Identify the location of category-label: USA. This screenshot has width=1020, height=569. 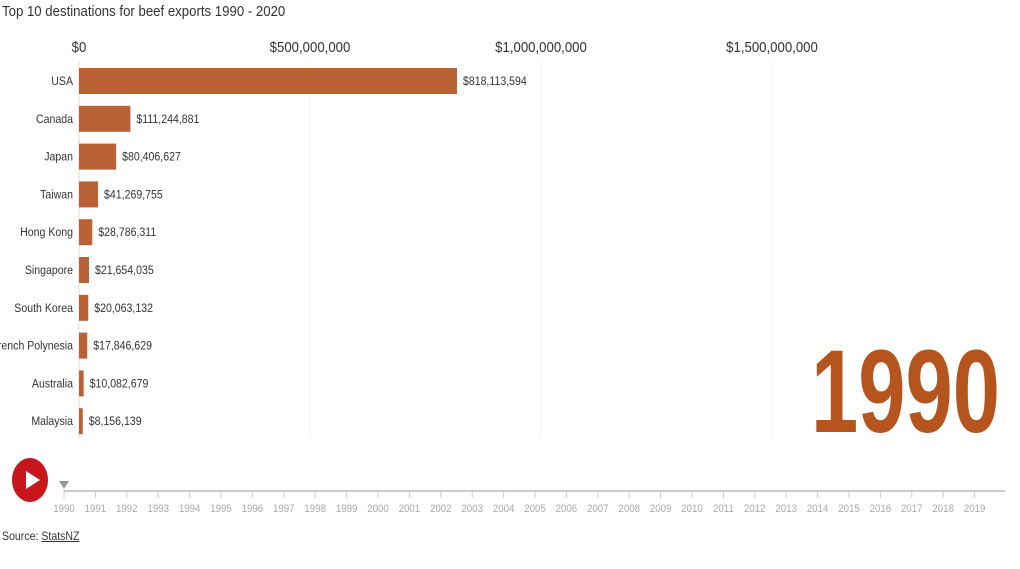
(62, 81).